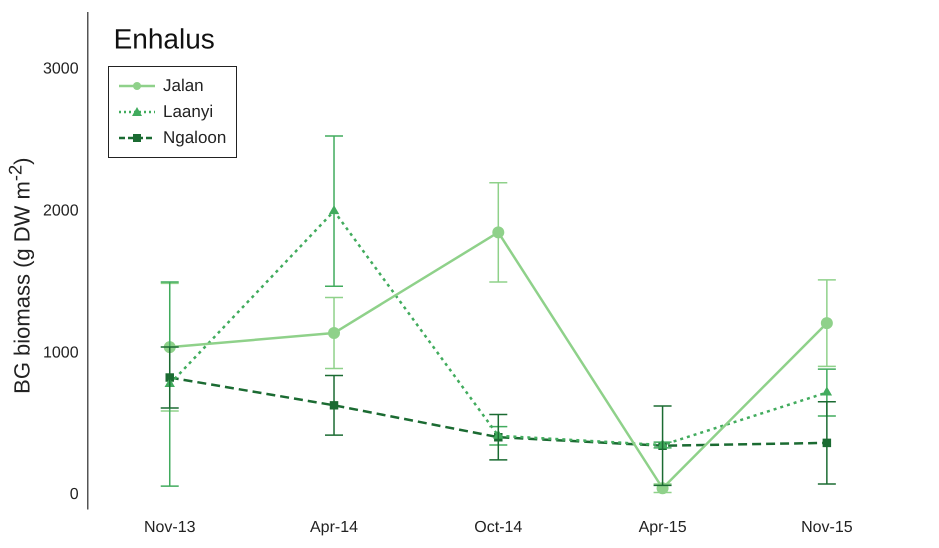 This screenshot has width=939, height=548. What do you see at coordinates (61, 211) in the screenshot?
I see `y-tick-label: 2000` at bounding box center [61, 211].